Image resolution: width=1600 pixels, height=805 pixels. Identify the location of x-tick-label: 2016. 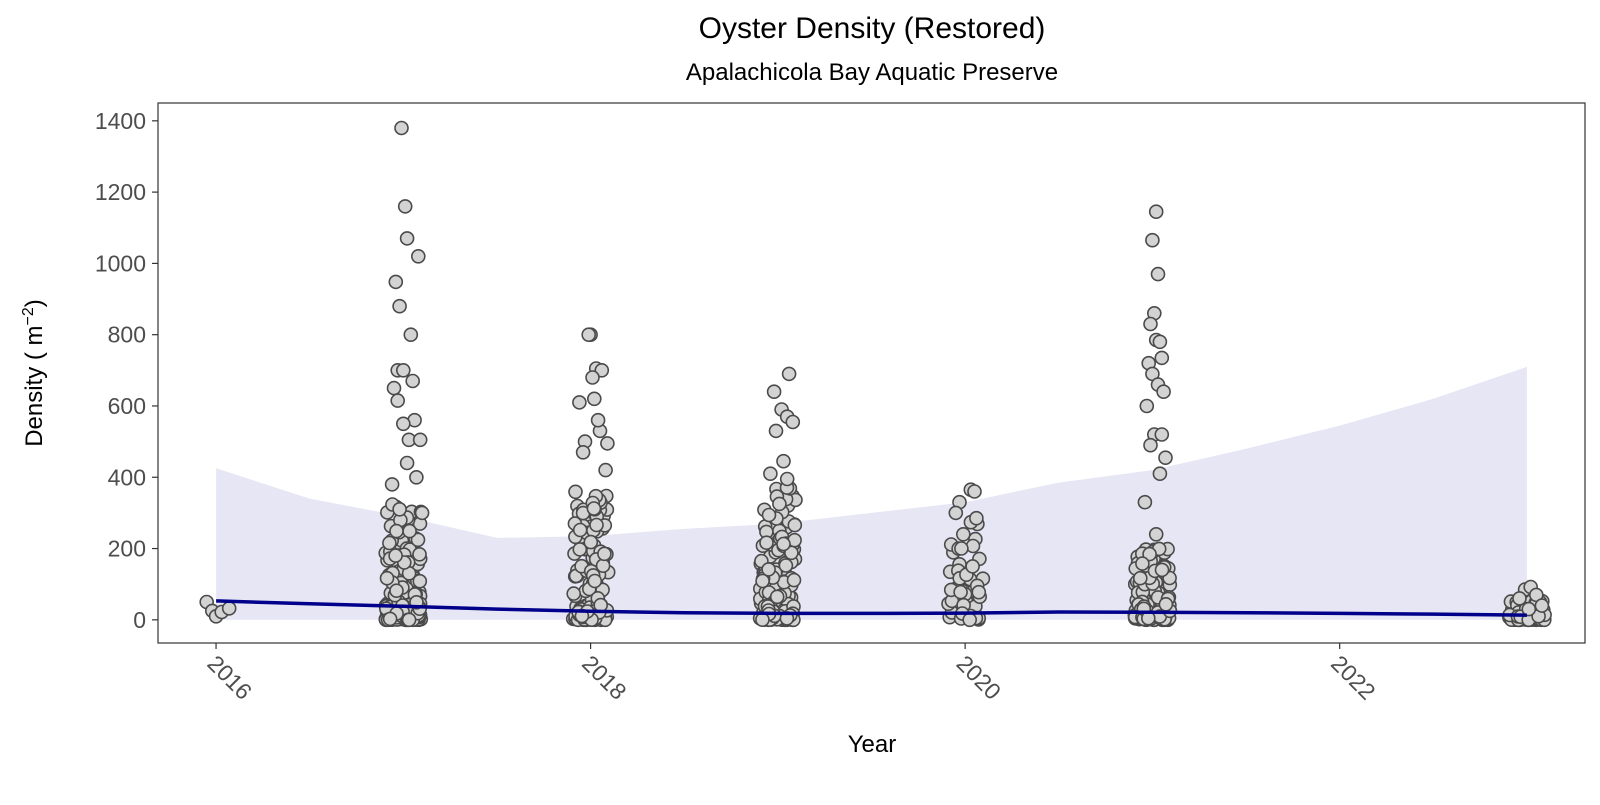
(230, 677).